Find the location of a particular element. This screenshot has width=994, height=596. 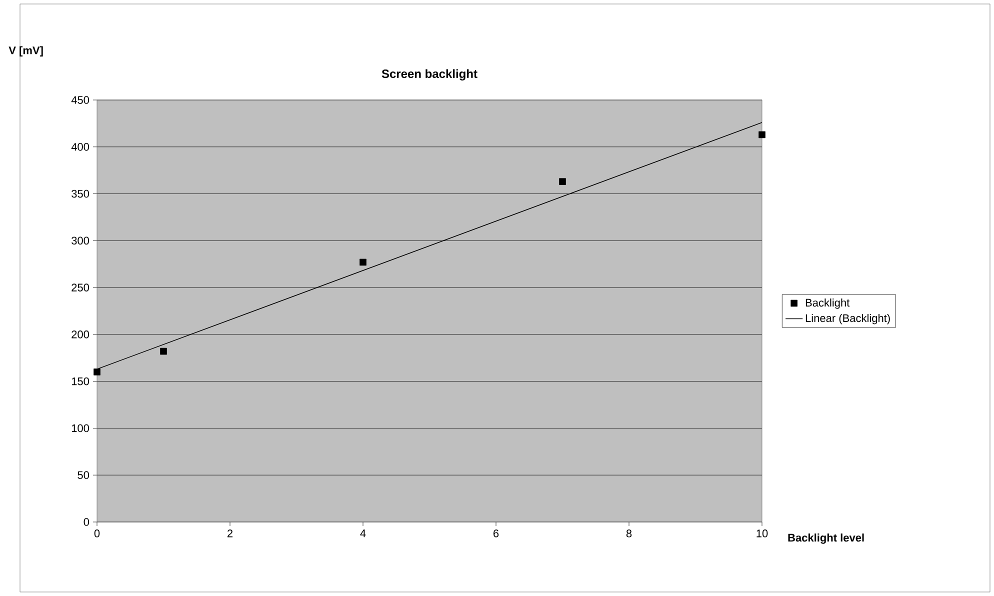

y-tick-label: 100 is located at coordinates (81, 428).